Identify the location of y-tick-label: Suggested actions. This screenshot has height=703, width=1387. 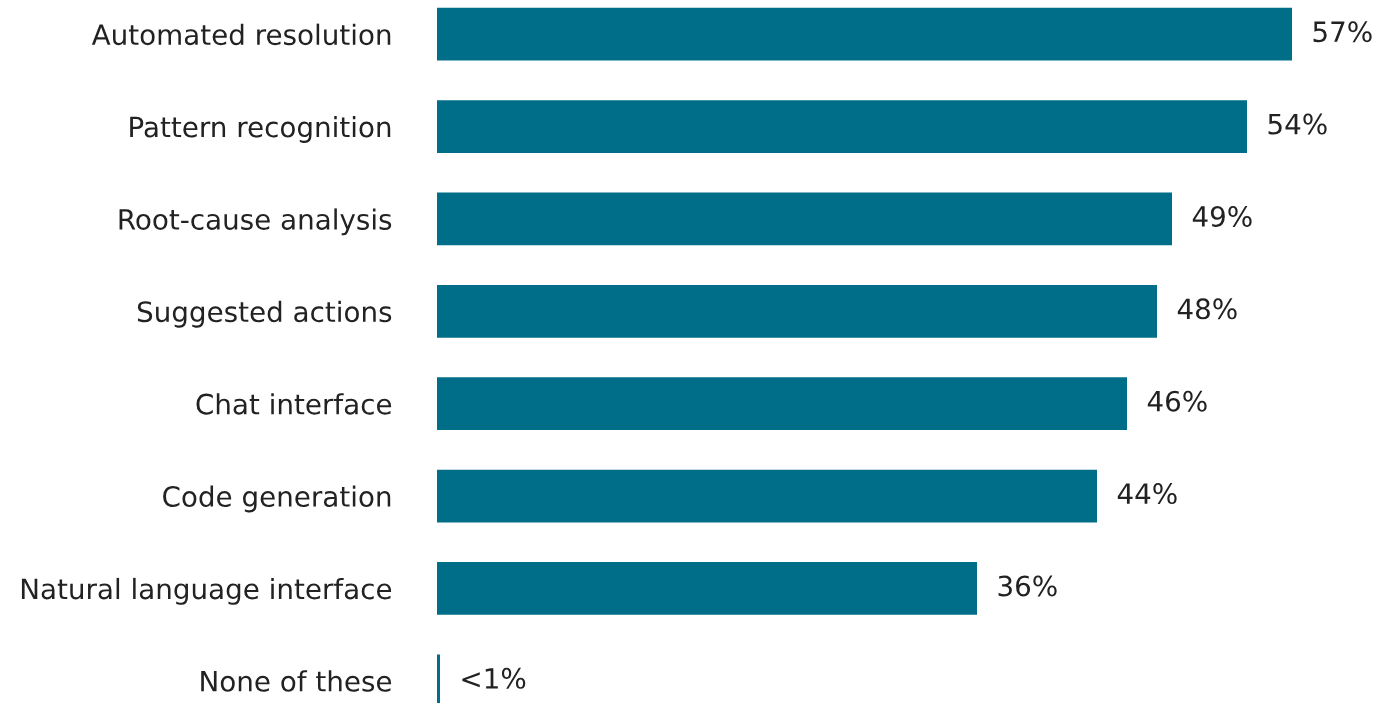
(264, 314).